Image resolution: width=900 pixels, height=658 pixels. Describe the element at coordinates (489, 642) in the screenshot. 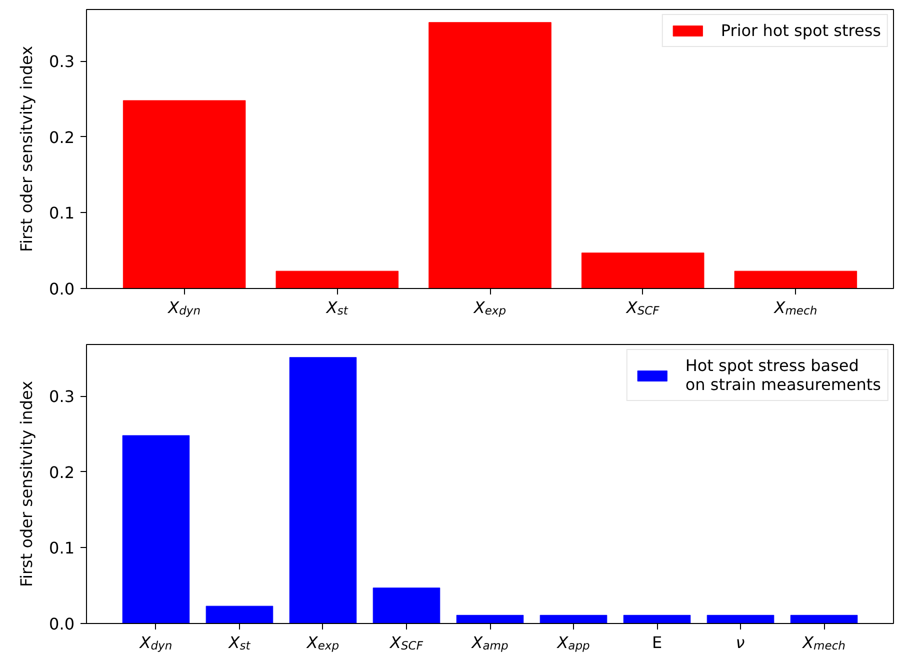

I see `x-tick-label: Xamp` at that location.